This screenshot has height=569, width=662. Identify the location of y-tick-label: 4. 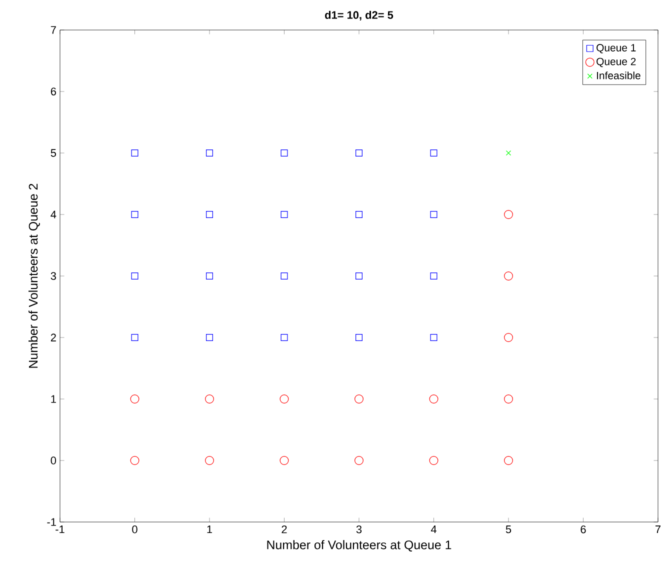
(53, 214).